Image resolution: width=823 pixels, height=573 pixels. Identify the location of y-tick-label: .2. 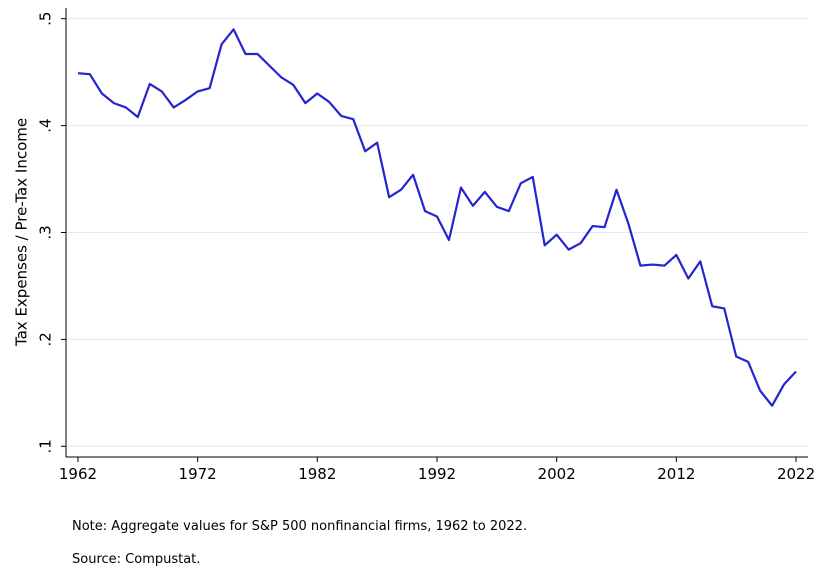
(46, 339).